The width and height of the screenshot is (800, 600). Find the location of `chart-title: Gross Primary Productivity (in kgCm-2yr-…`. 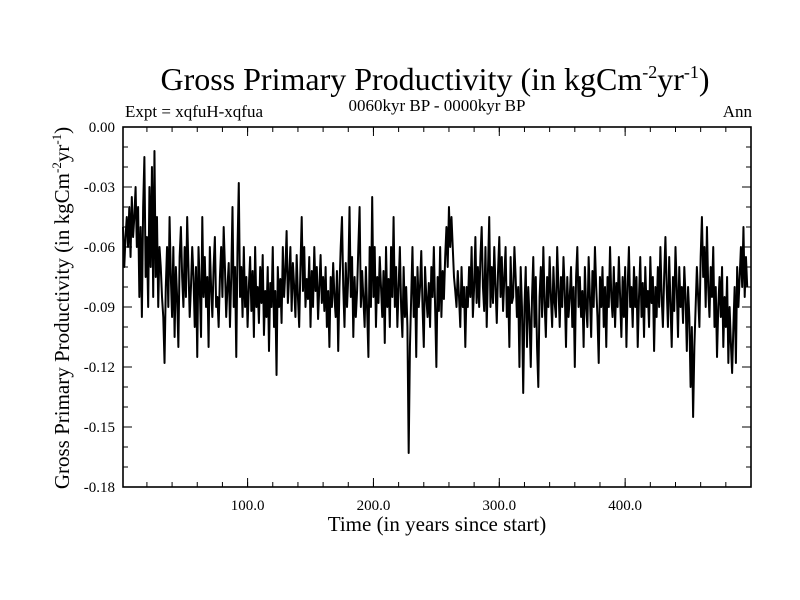

chart-title: Gross Primary Productivity (in kgCm-2yr-… is located at coordinates (434, 79).